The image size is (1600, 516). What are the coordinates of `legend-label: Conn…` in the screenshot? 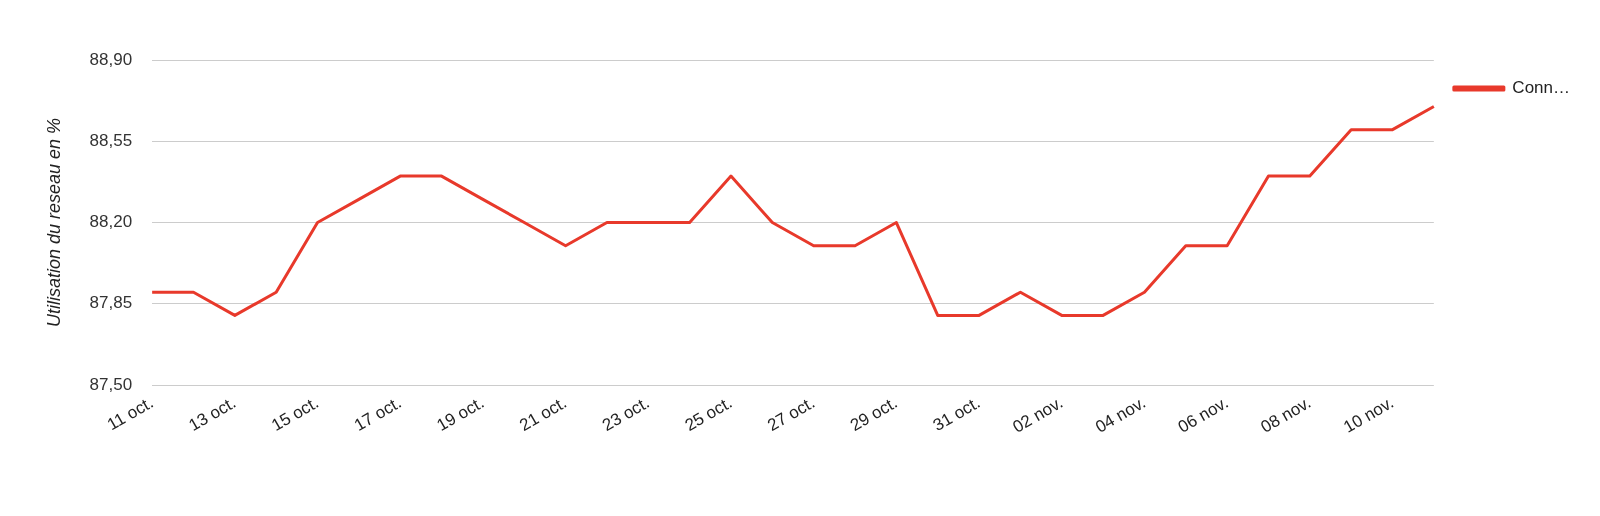 It's located at (1541, 88).